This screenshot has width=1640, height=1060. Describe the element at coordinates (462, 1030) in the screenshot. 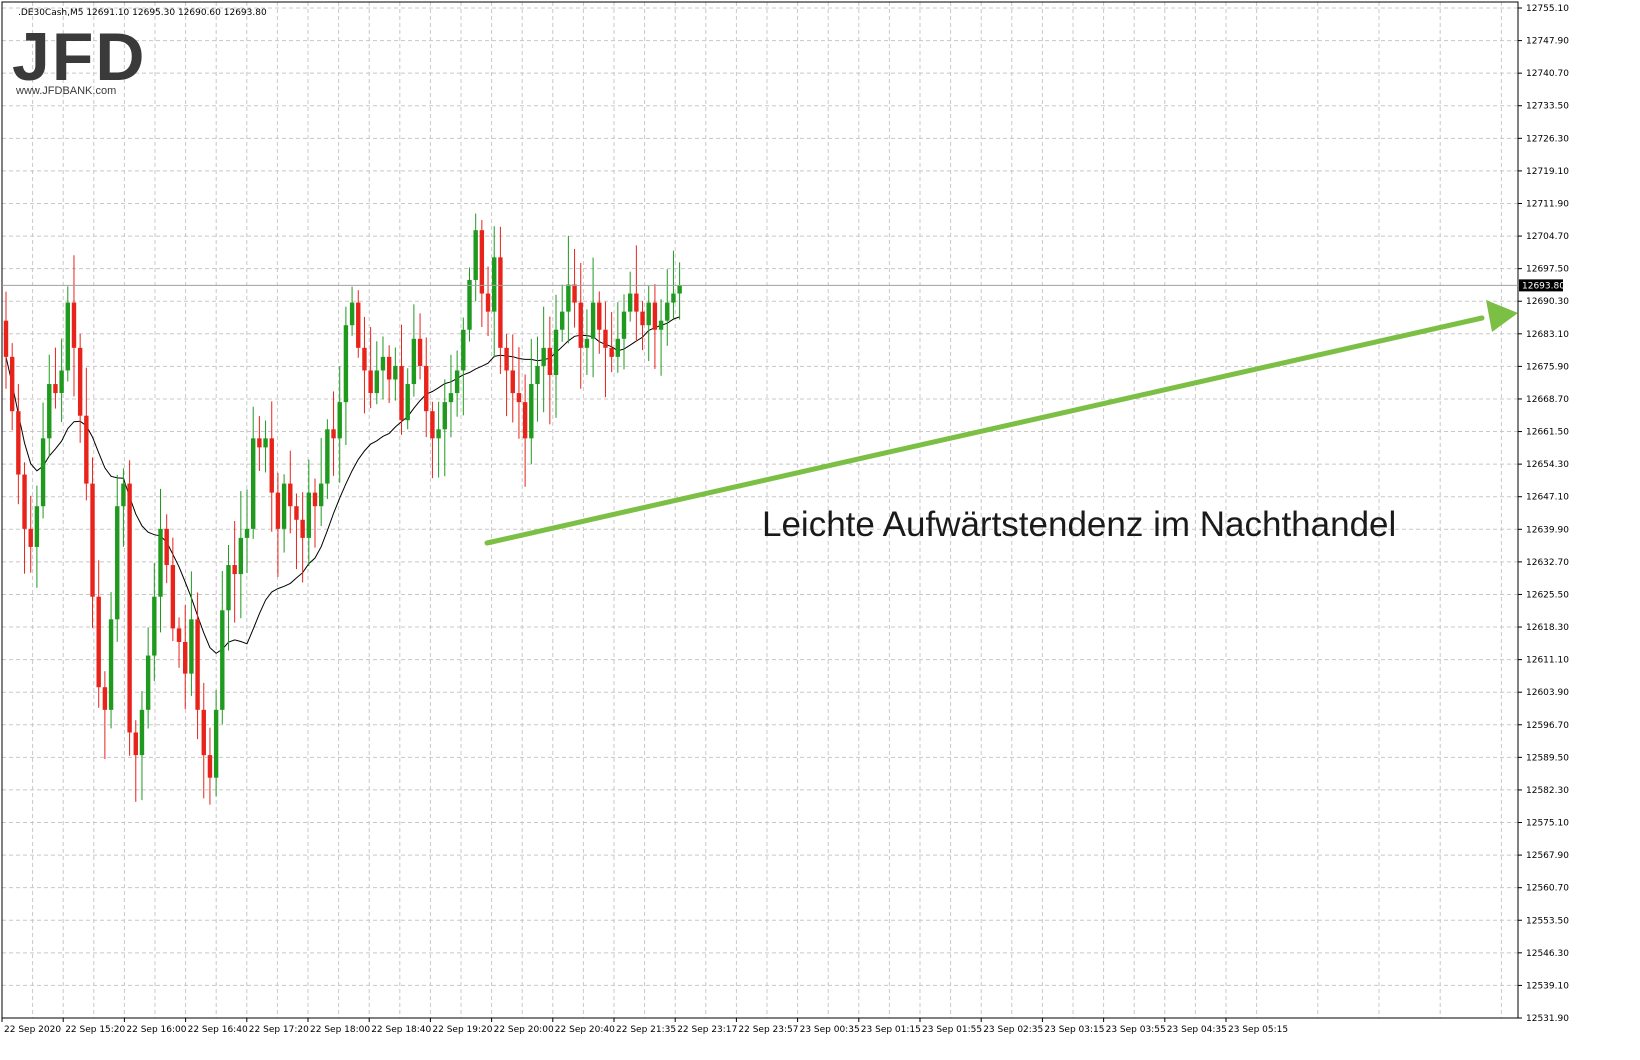

I see `x-tick-label: 22 Sep 19:20` at that location.